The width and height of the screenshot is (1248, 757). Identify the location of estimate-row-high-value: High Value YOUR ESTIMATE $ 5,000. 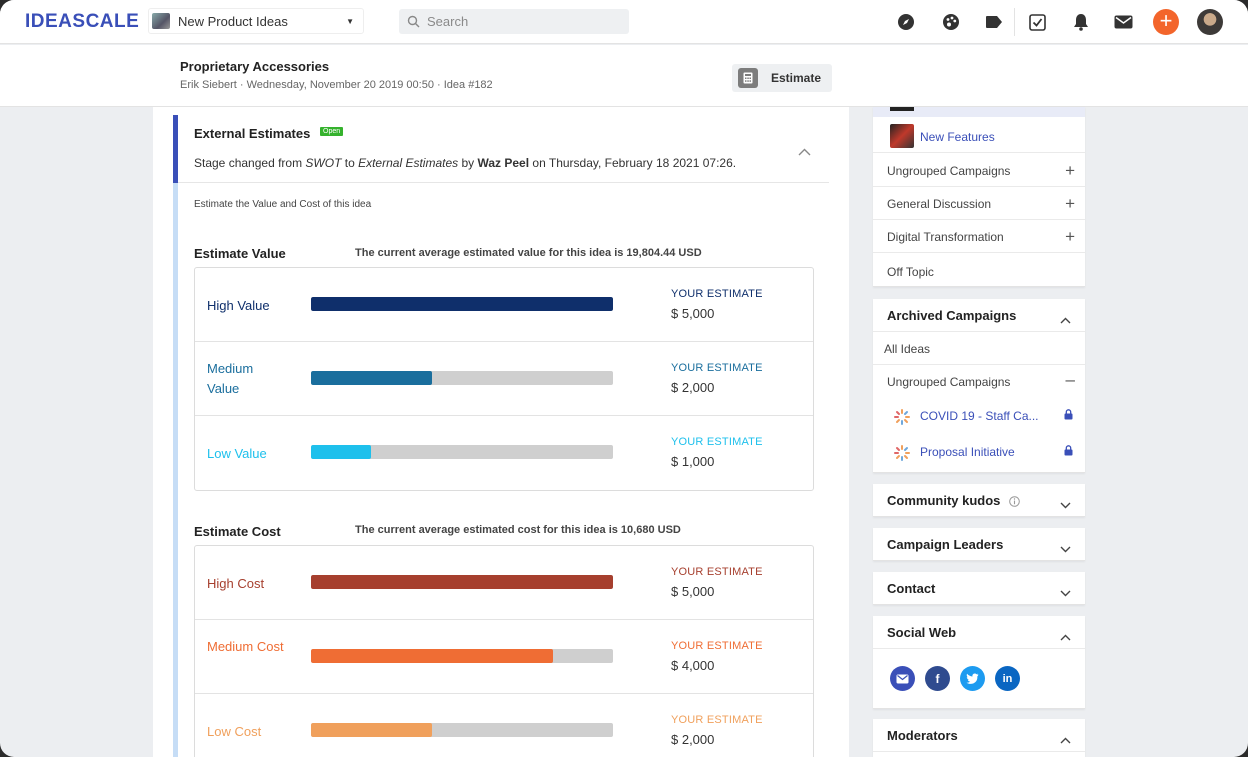
(504, 305).